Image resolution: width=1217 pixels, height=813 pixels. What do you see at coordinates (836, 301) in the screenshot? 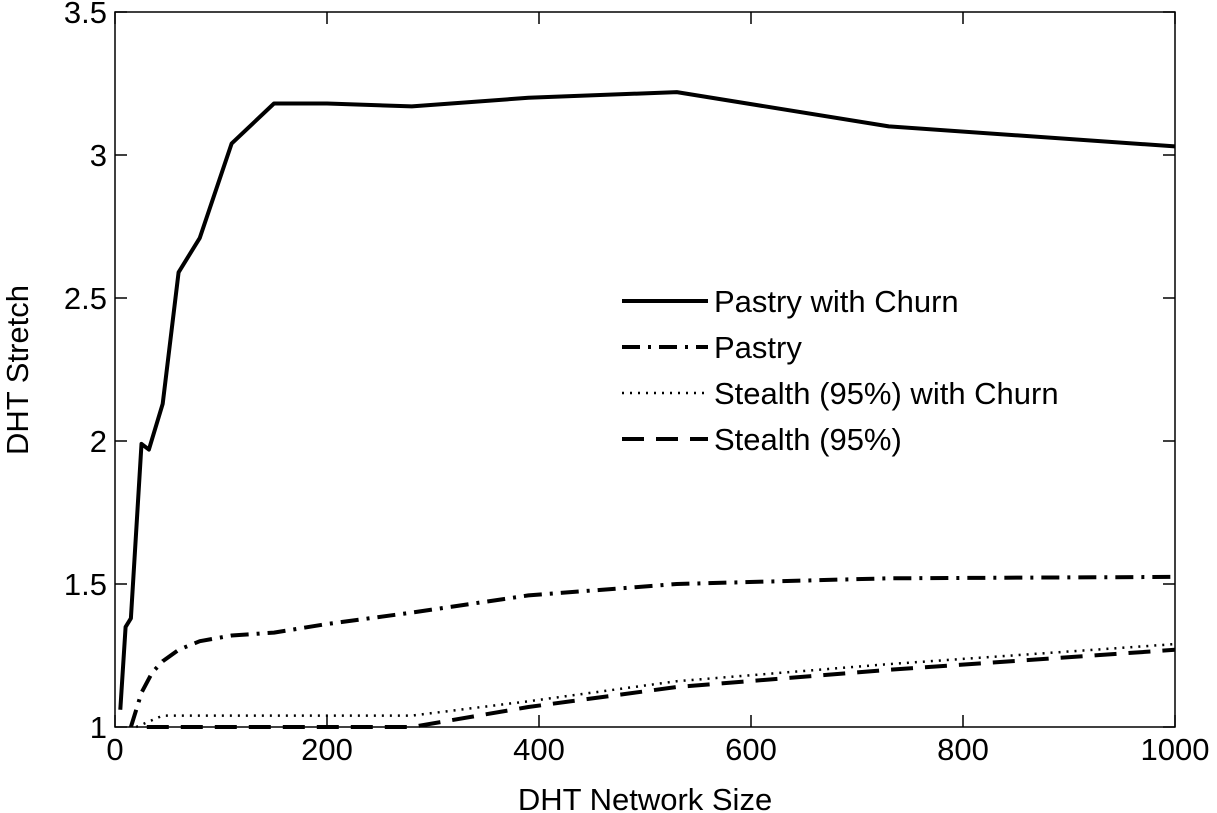
I see `legend-label: Pastry with Churn` at bounding box center [836, 301].